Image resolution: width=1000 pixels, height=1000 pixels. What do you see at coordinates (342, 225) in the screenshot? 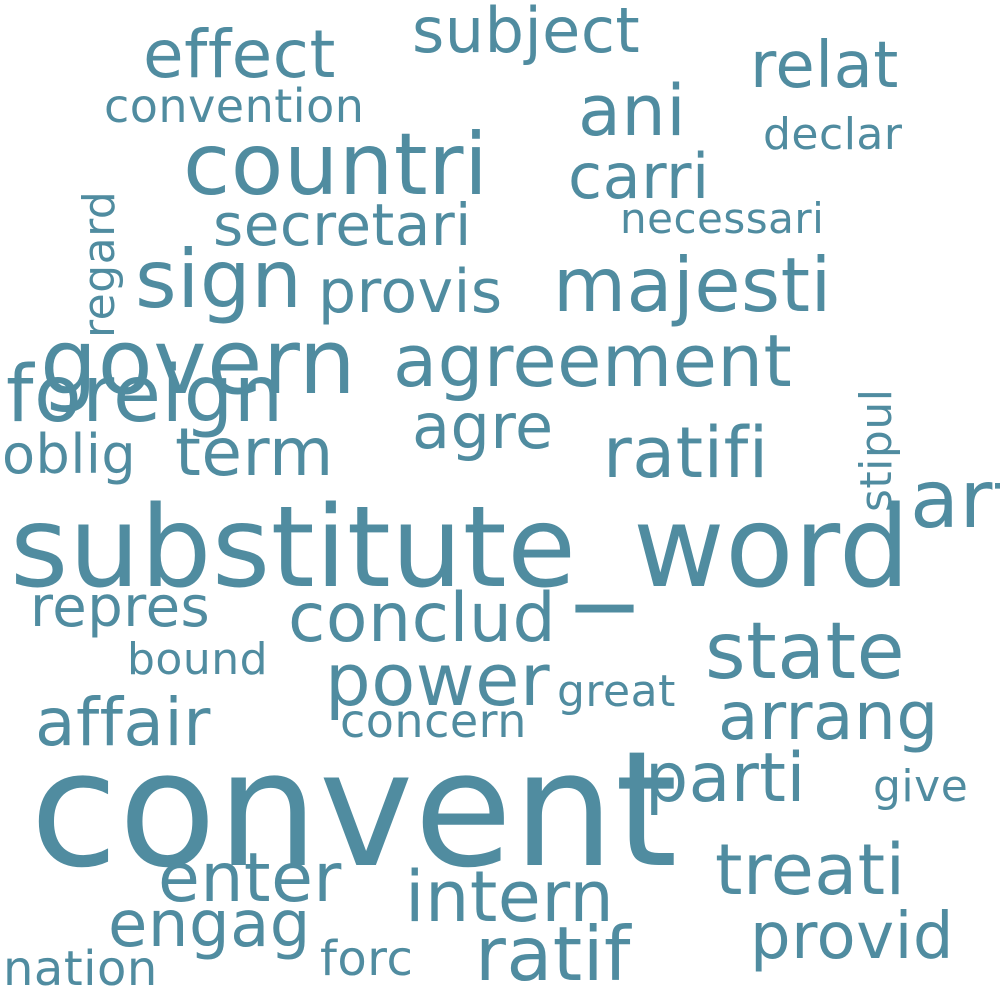
I see `word-secretari: secretari` at bounding box center [342, 225].